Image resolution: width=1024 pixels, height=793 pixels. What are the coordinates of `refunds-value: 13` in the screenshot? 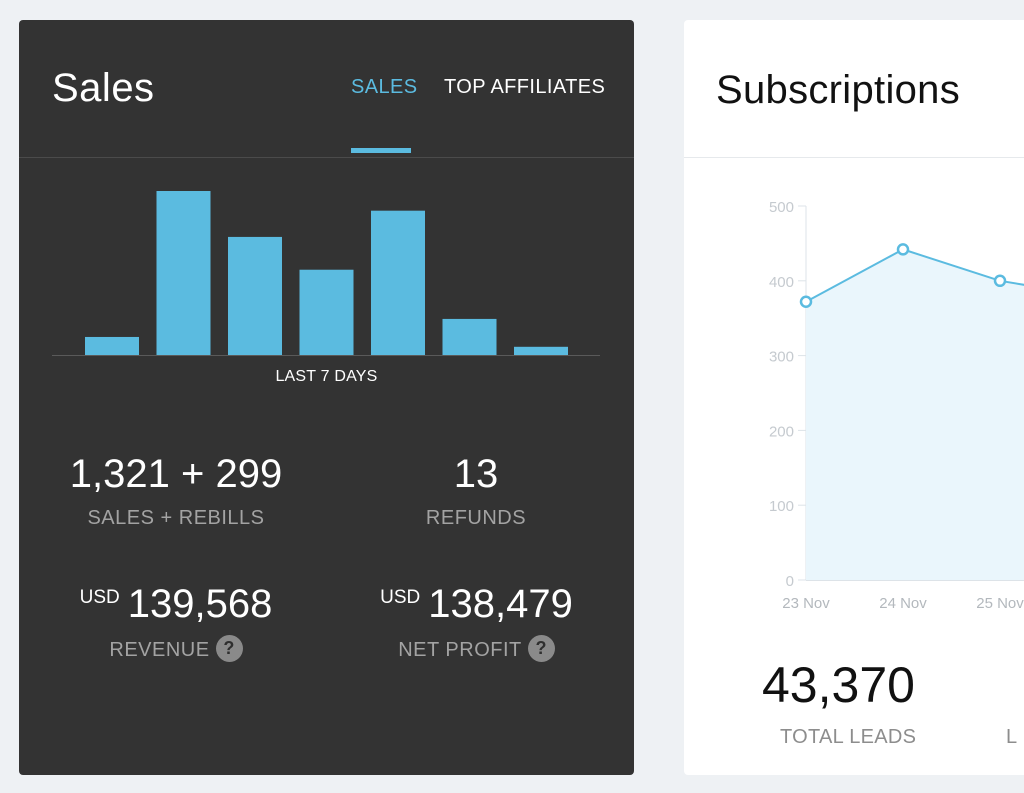 It's located at (476, 474).